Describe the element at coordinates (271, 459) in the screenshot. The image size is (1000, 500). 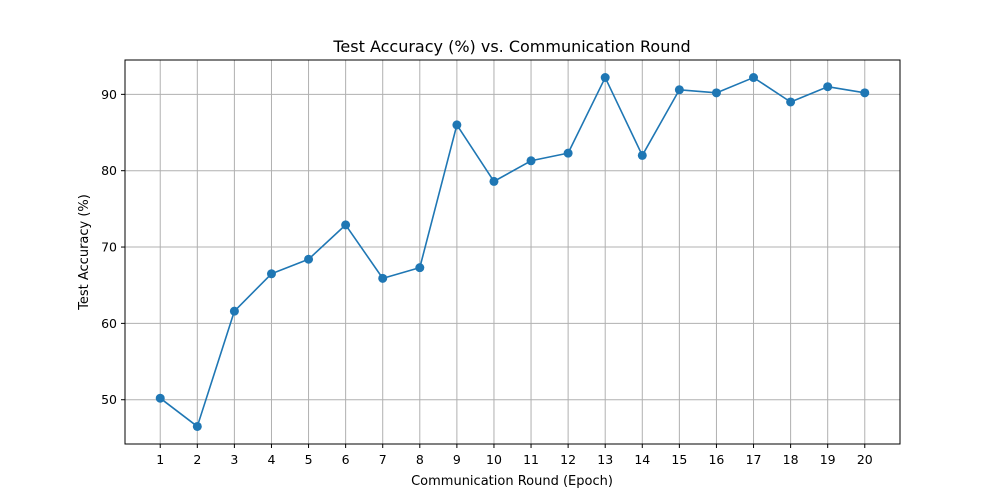
I see `x-tick-label: 4` at that location.